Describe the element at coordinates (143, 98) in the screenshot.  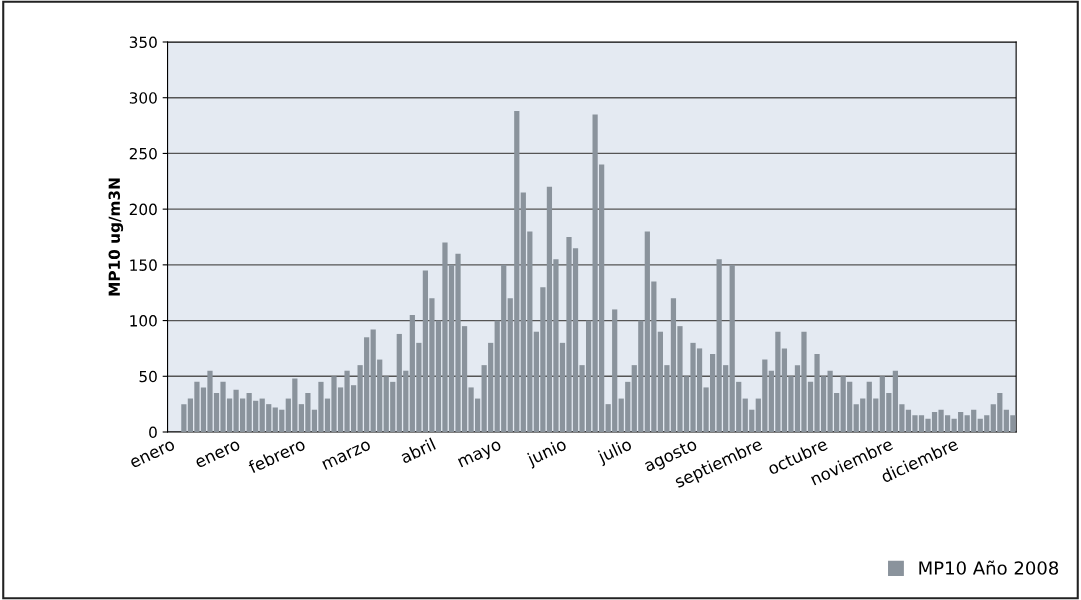
I see `y-tick-label: 300` at that location.